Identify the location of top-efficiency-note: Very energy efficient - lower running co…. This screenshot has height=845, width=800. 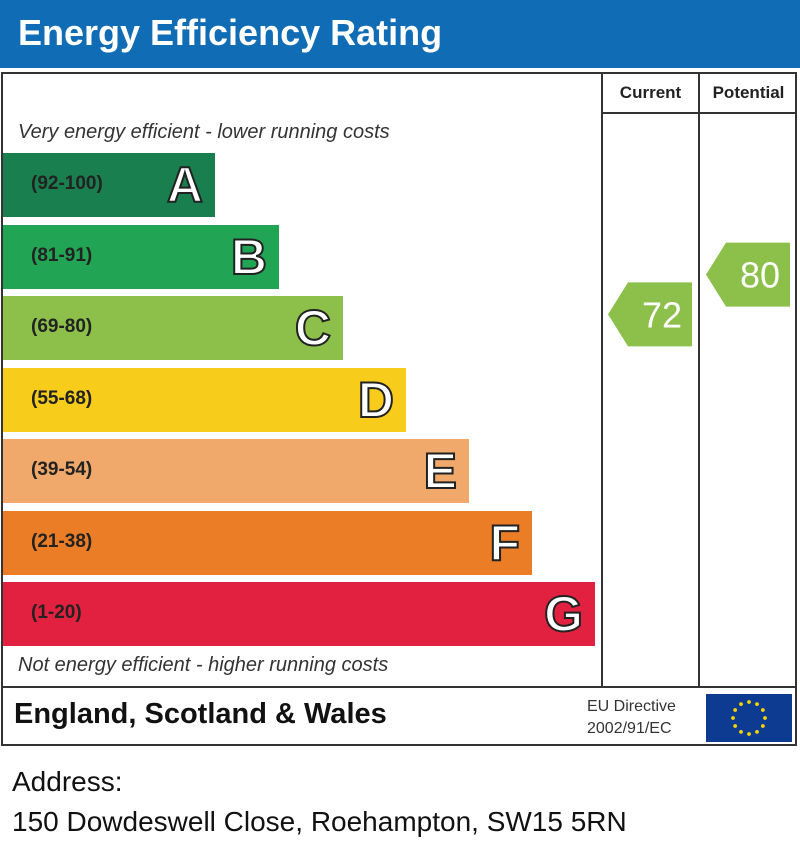
(204, 132).